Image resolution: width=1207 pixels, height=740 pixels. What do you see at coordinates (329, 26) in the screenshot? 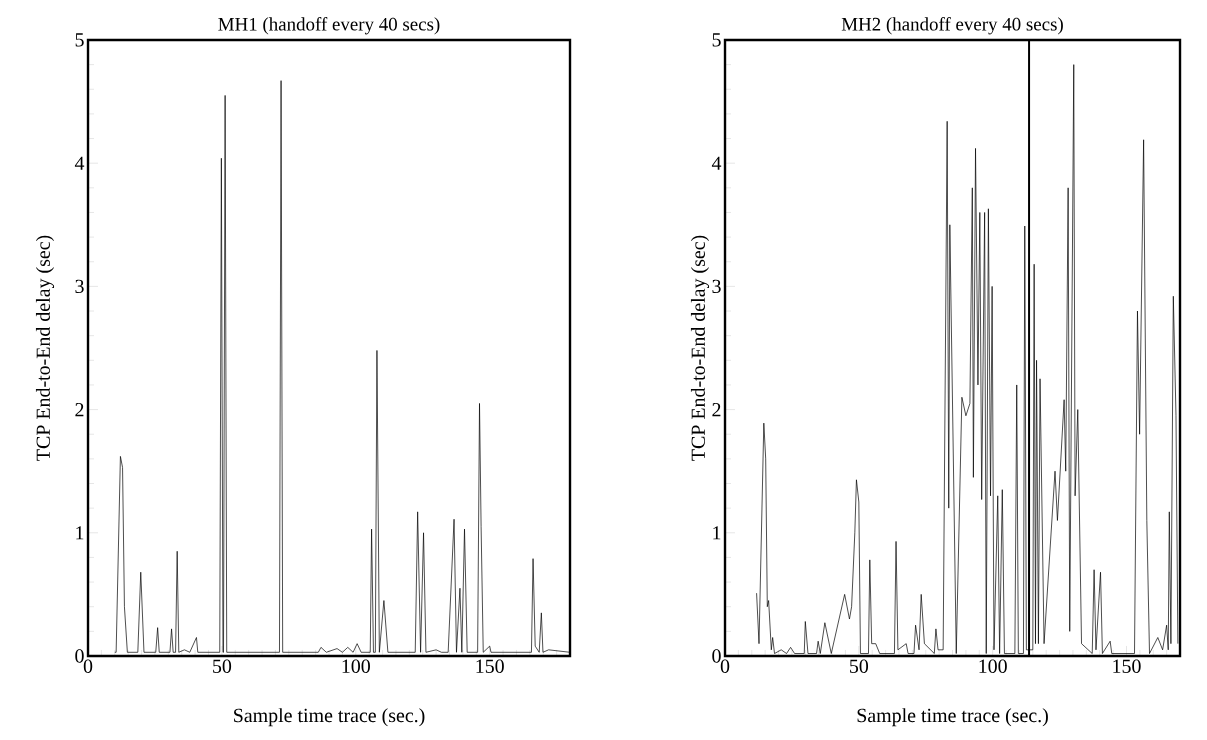
I see `chart-title: MH1 (handoff every 40 secs)` at bounding box center [329, 26].